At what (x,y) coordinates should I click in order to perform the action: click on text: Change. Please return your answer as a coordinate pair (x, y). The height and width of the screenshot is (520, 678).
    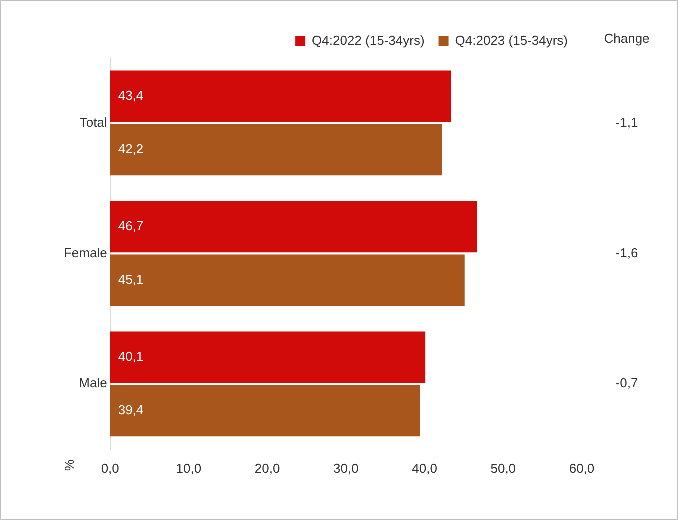
    Looking at the image, I should click on (627, 38).